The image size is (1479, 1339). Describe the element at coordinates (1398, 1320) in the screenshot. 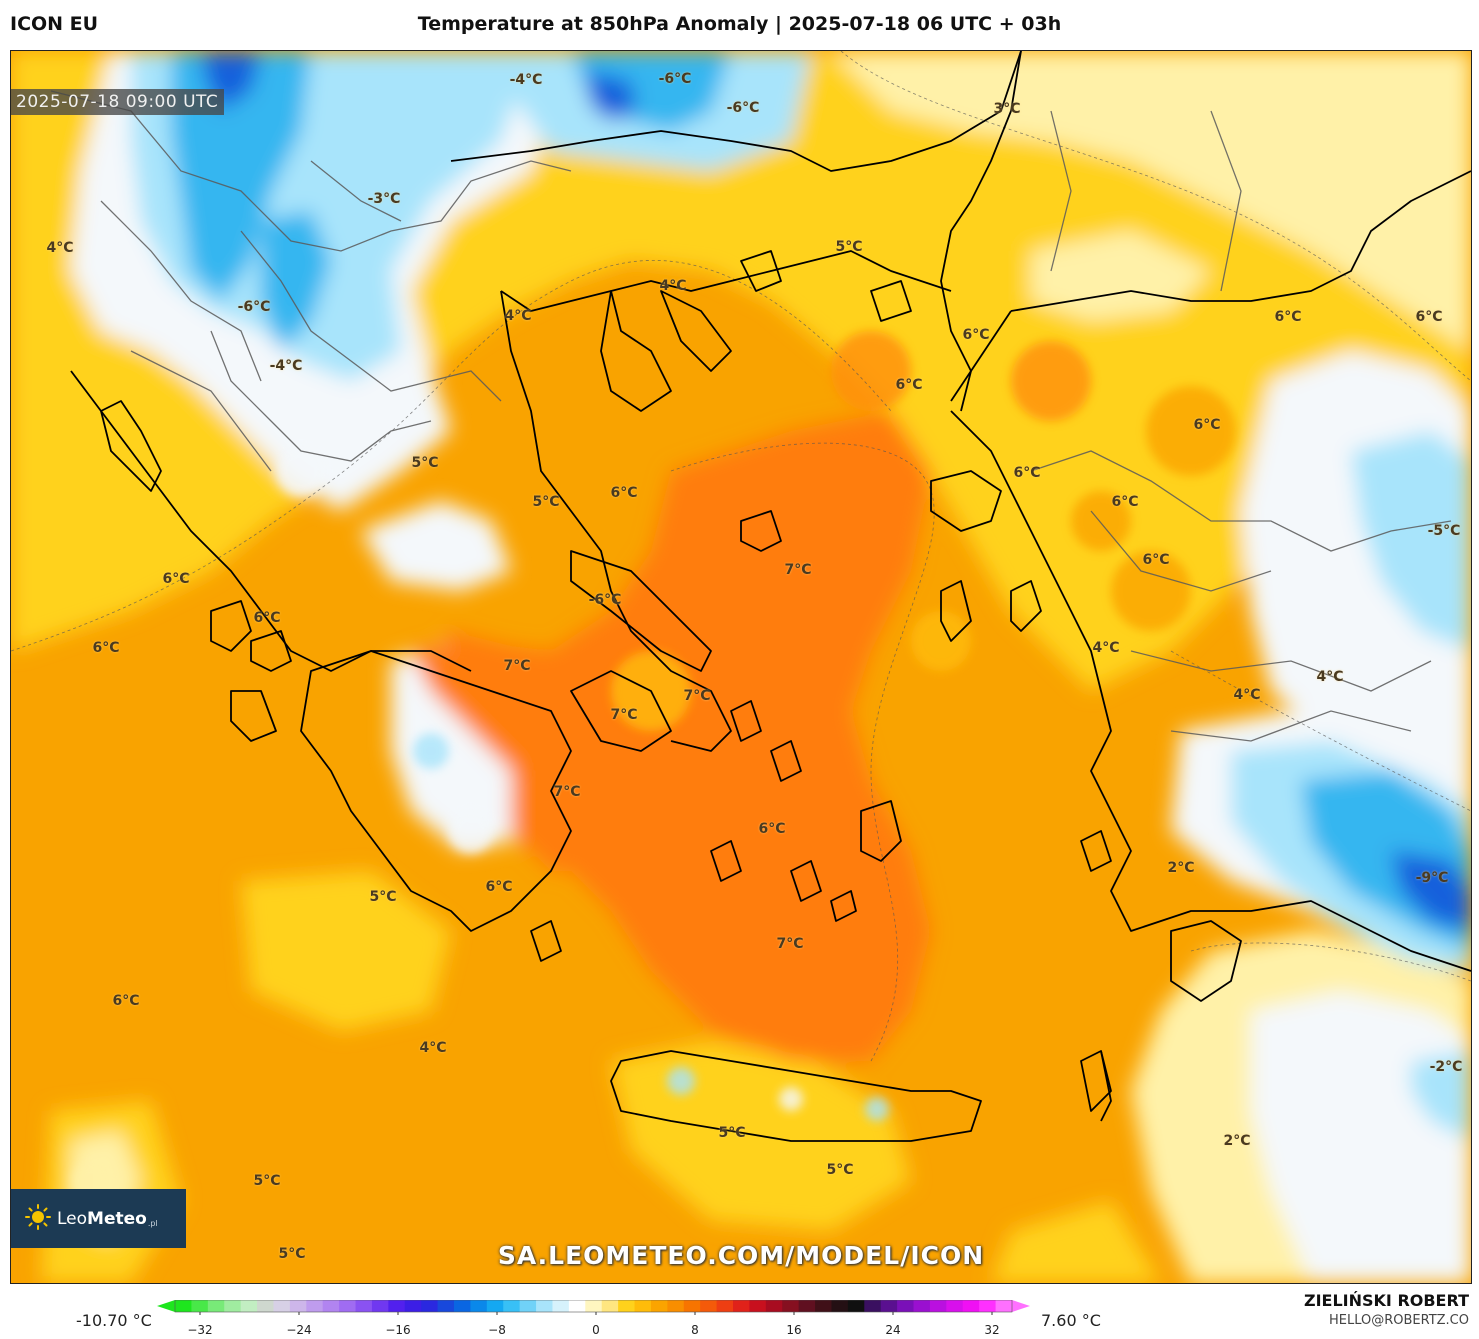

I see `author-email: HELLO@ROBERTZ.CO` at that location.